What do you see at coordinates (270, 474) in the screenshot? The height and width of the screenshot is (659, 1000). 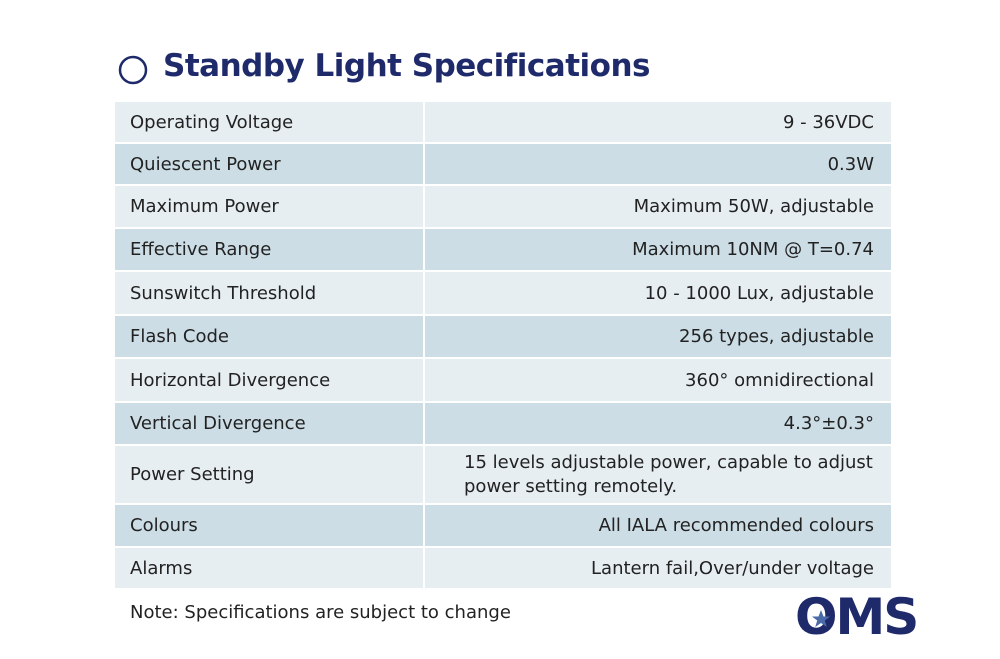 I see `spec-label: Power Setting` at bounding box center [270, 474].